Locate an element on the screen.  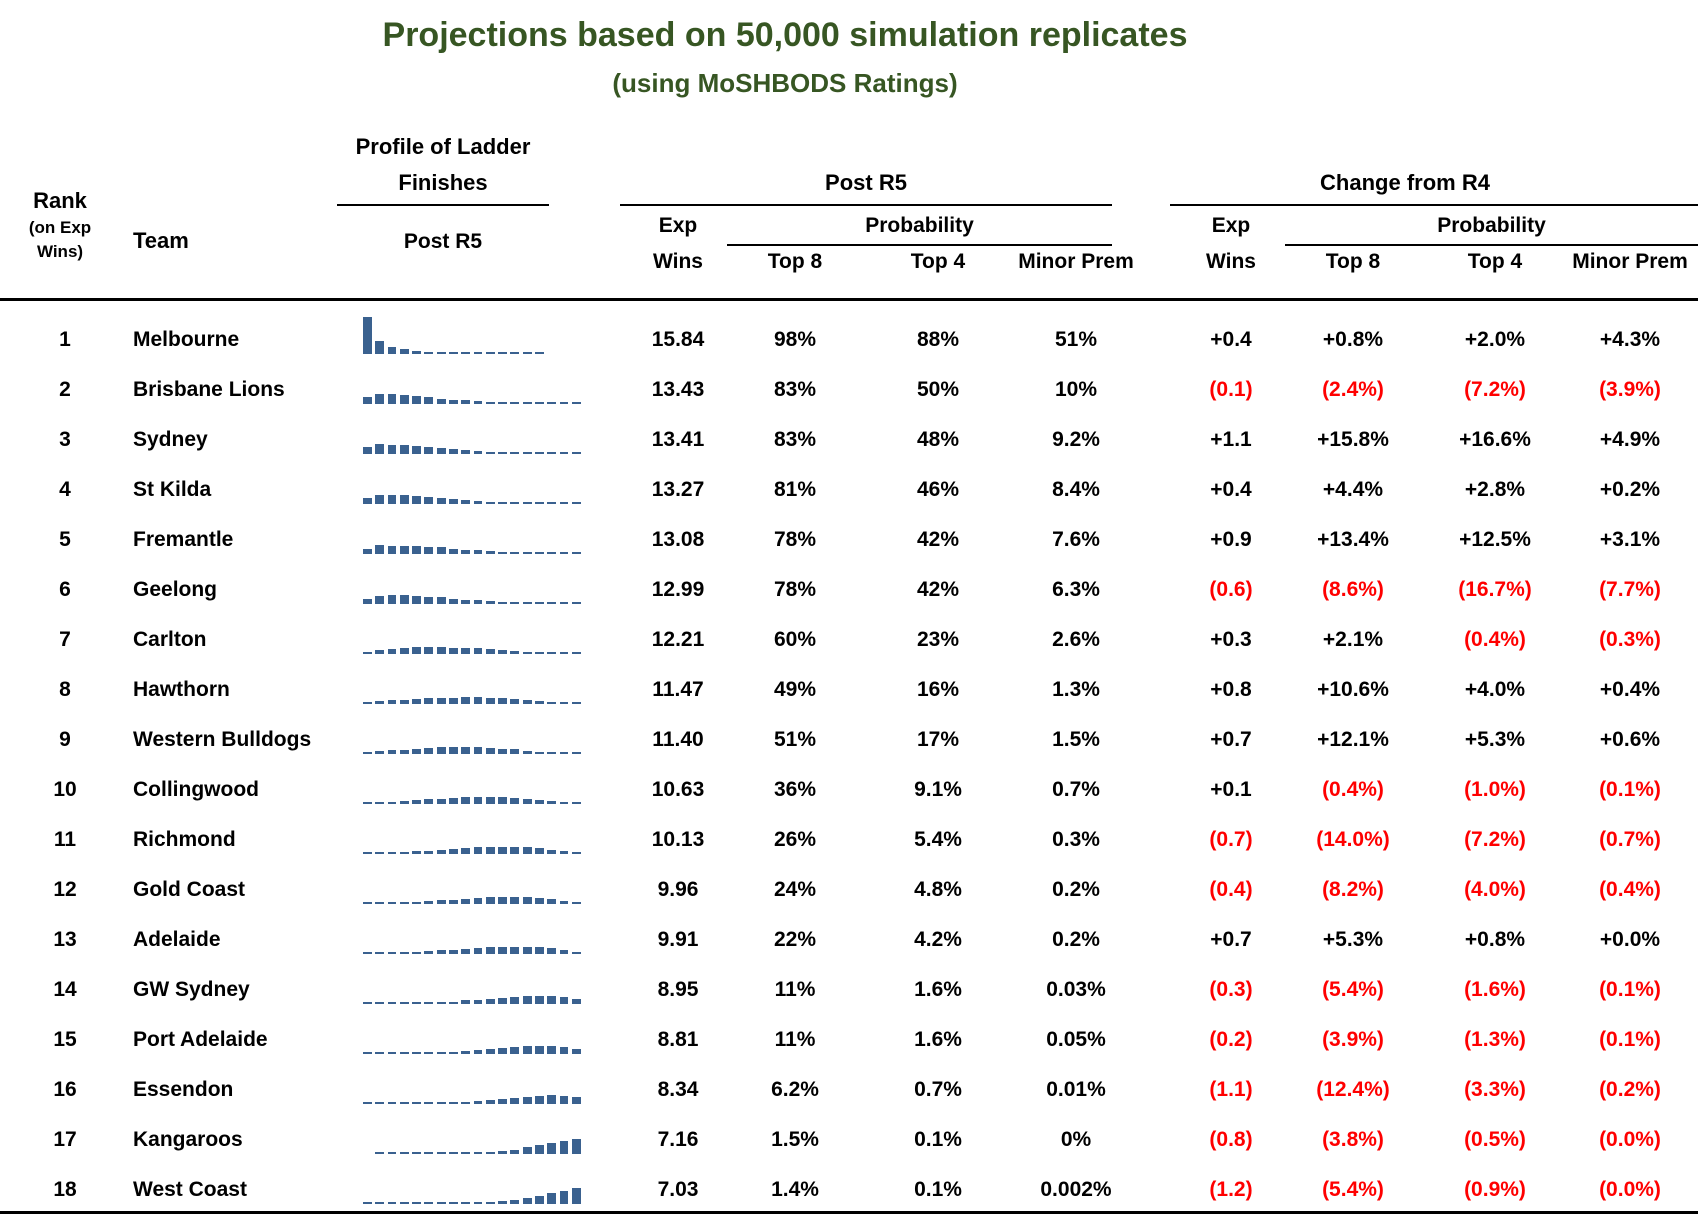
team-name: Essendon is located at coordinates (183, 1089).